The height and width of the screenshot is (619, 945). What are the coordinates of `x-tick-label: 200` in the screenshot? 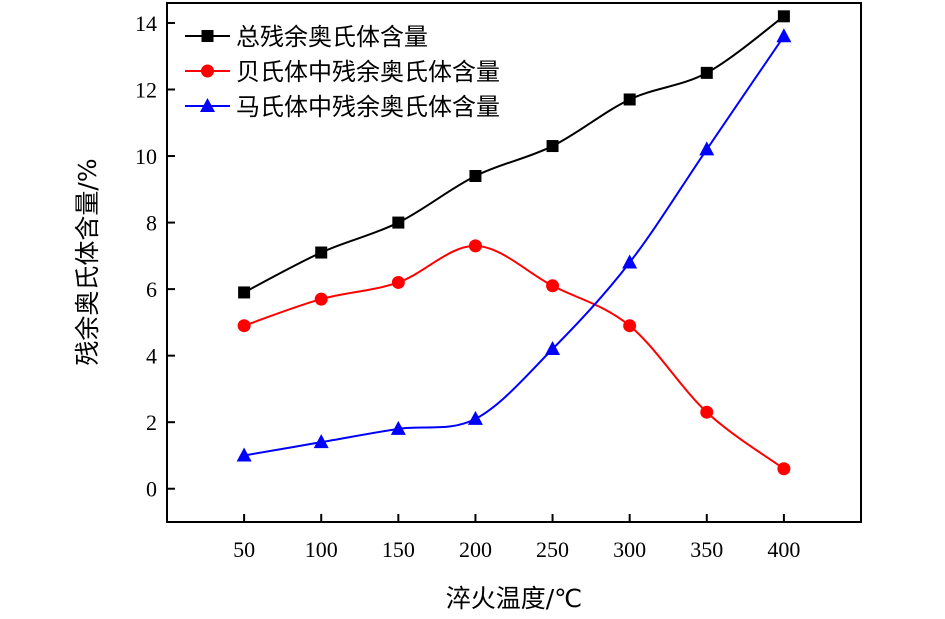 It's located at (475, 549).